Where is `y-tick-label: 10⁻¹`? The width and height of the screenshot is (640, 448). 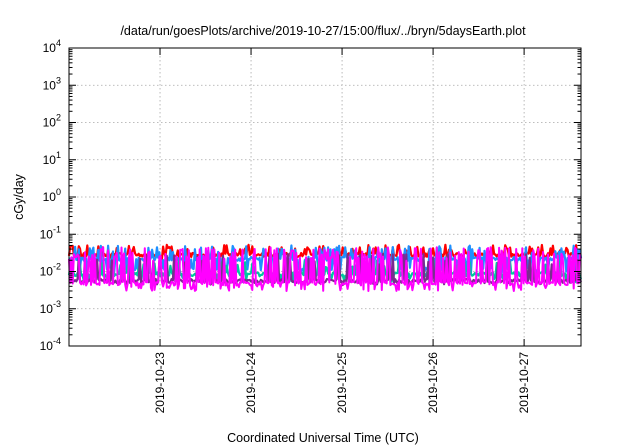
y-tick-label: 10⁻¹ is located at coordinates (50, 232).